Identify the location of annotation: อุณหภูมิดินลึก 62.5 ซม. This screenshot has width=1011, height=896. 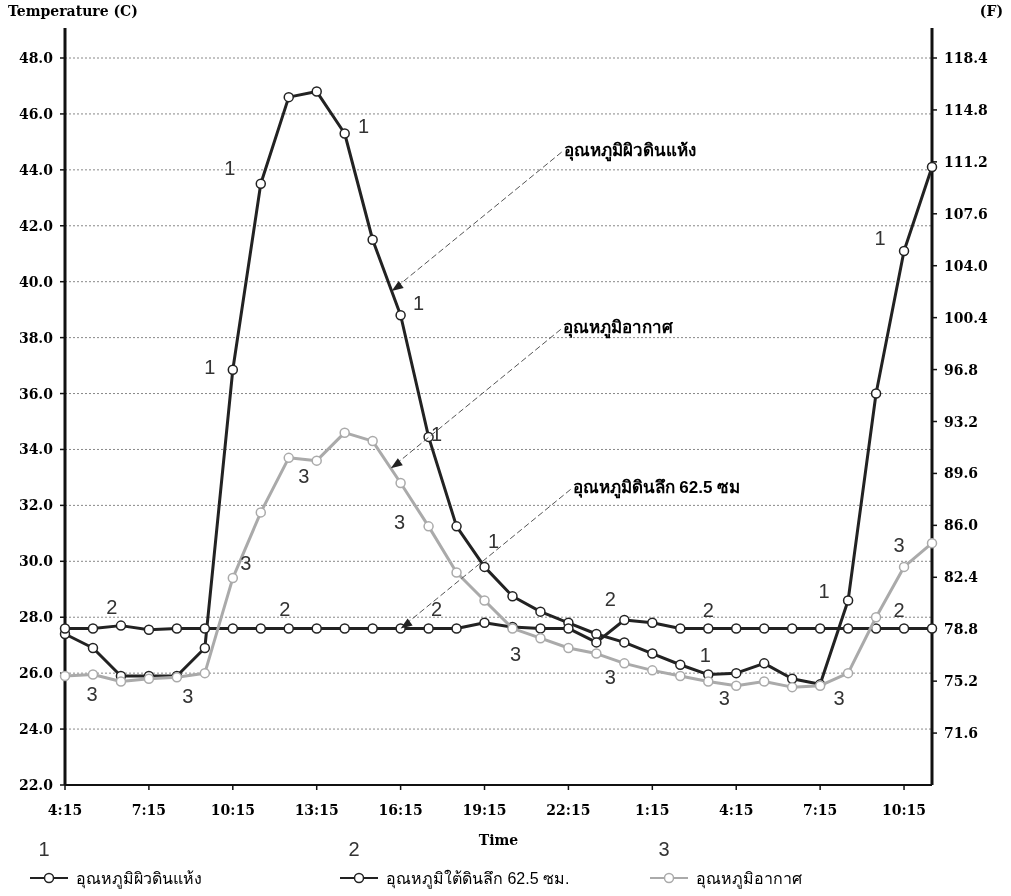
(656, 489).